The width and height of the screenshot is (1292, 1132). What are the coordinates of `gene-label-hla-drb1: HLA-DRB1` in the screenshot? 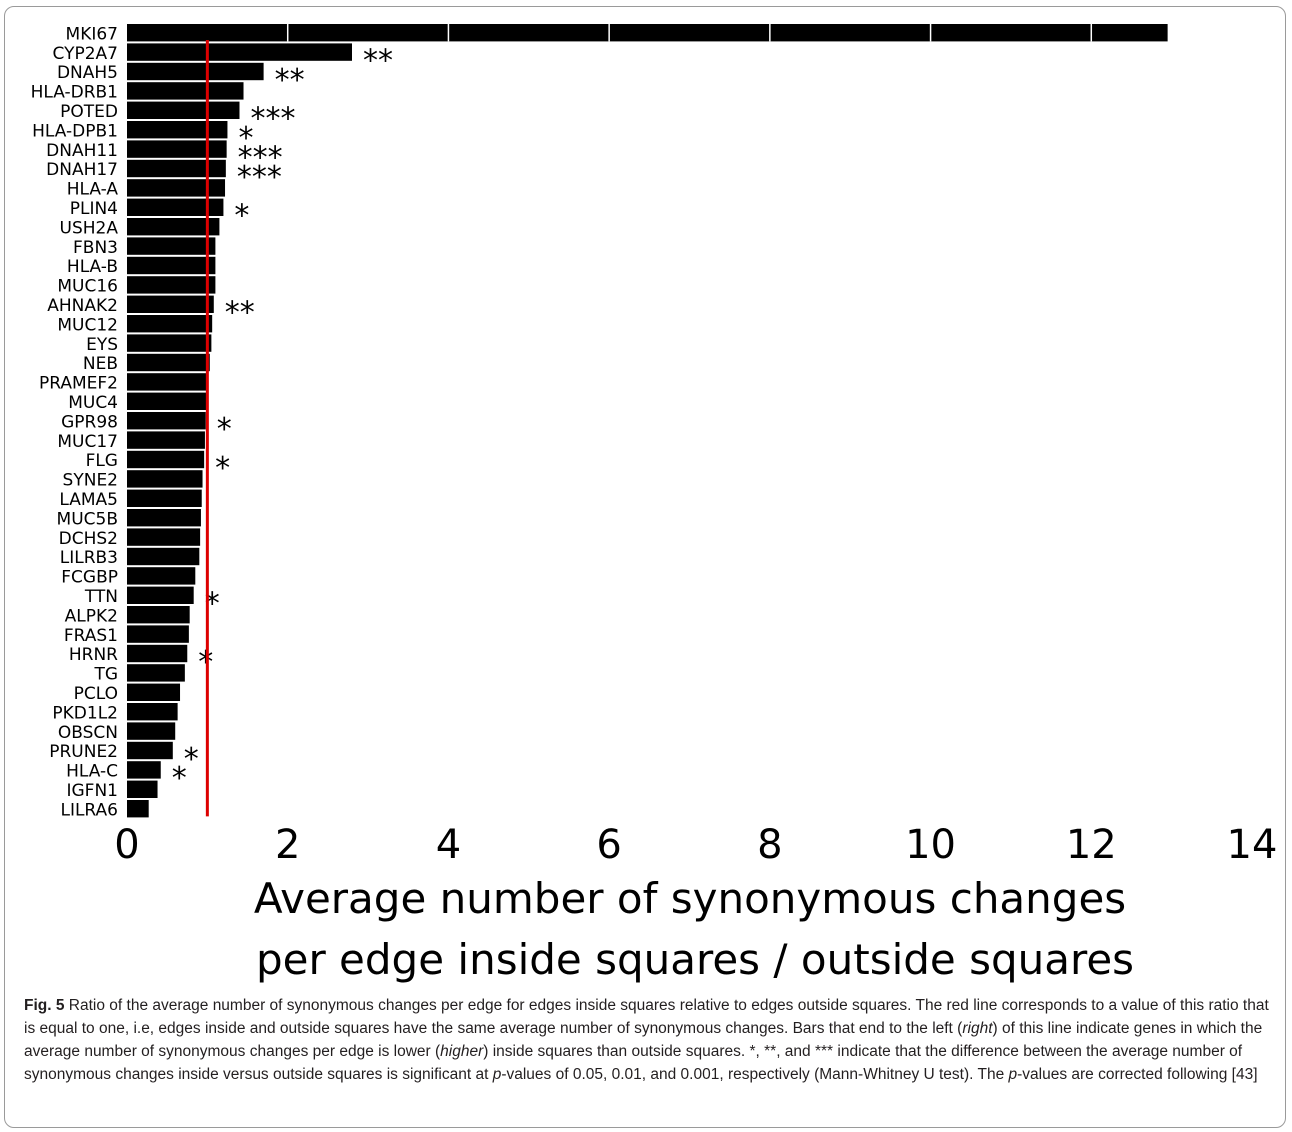 It's located at (74, 93).